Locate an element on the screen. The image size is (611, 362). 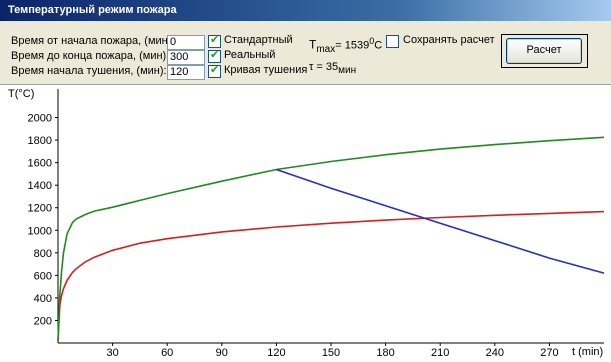
x-tick-label: 150 is located at coordinates (331, 353).